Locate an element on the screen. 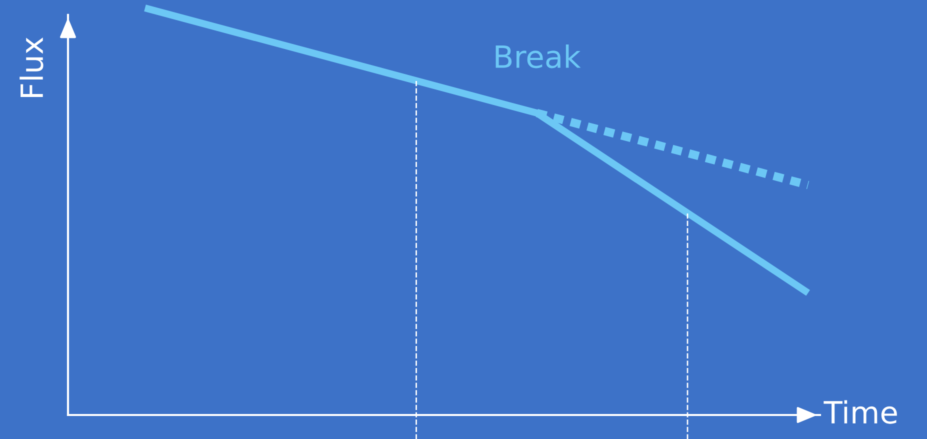  y-axis-title: Flux is located at coordinates (32, 67).